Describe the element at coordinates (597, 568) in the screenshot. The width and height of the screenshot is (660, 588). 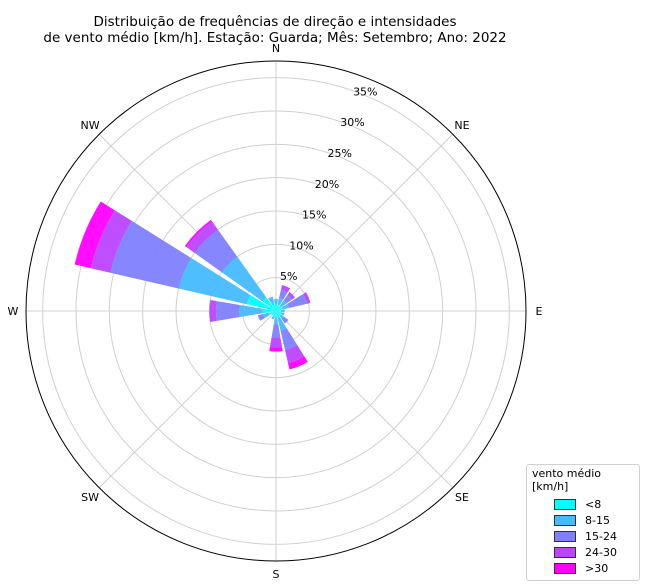
I see `legend-label: >30` at that location.